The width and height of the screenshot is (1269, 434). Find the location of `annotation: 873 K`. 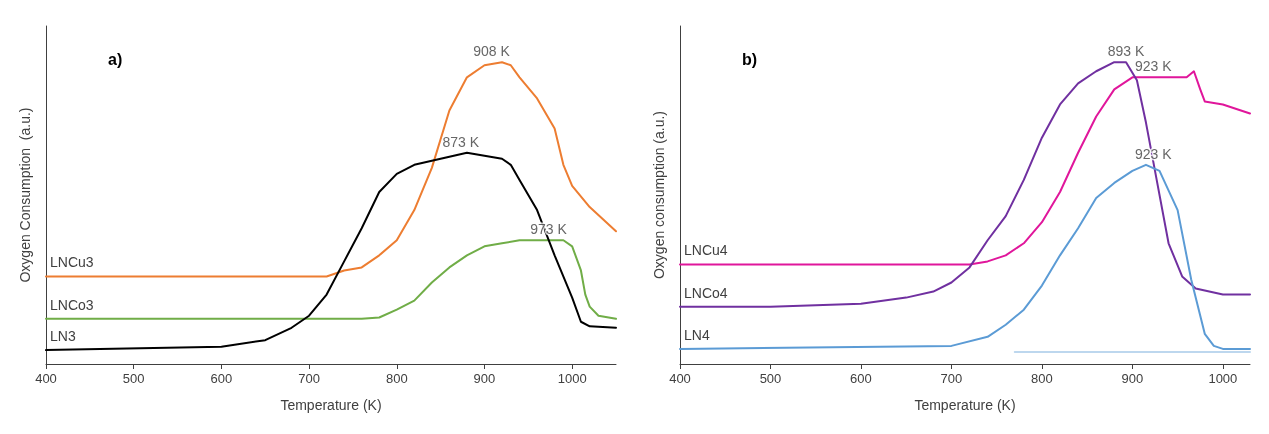

annotation: 873 K is located at coordinates (461, 141).